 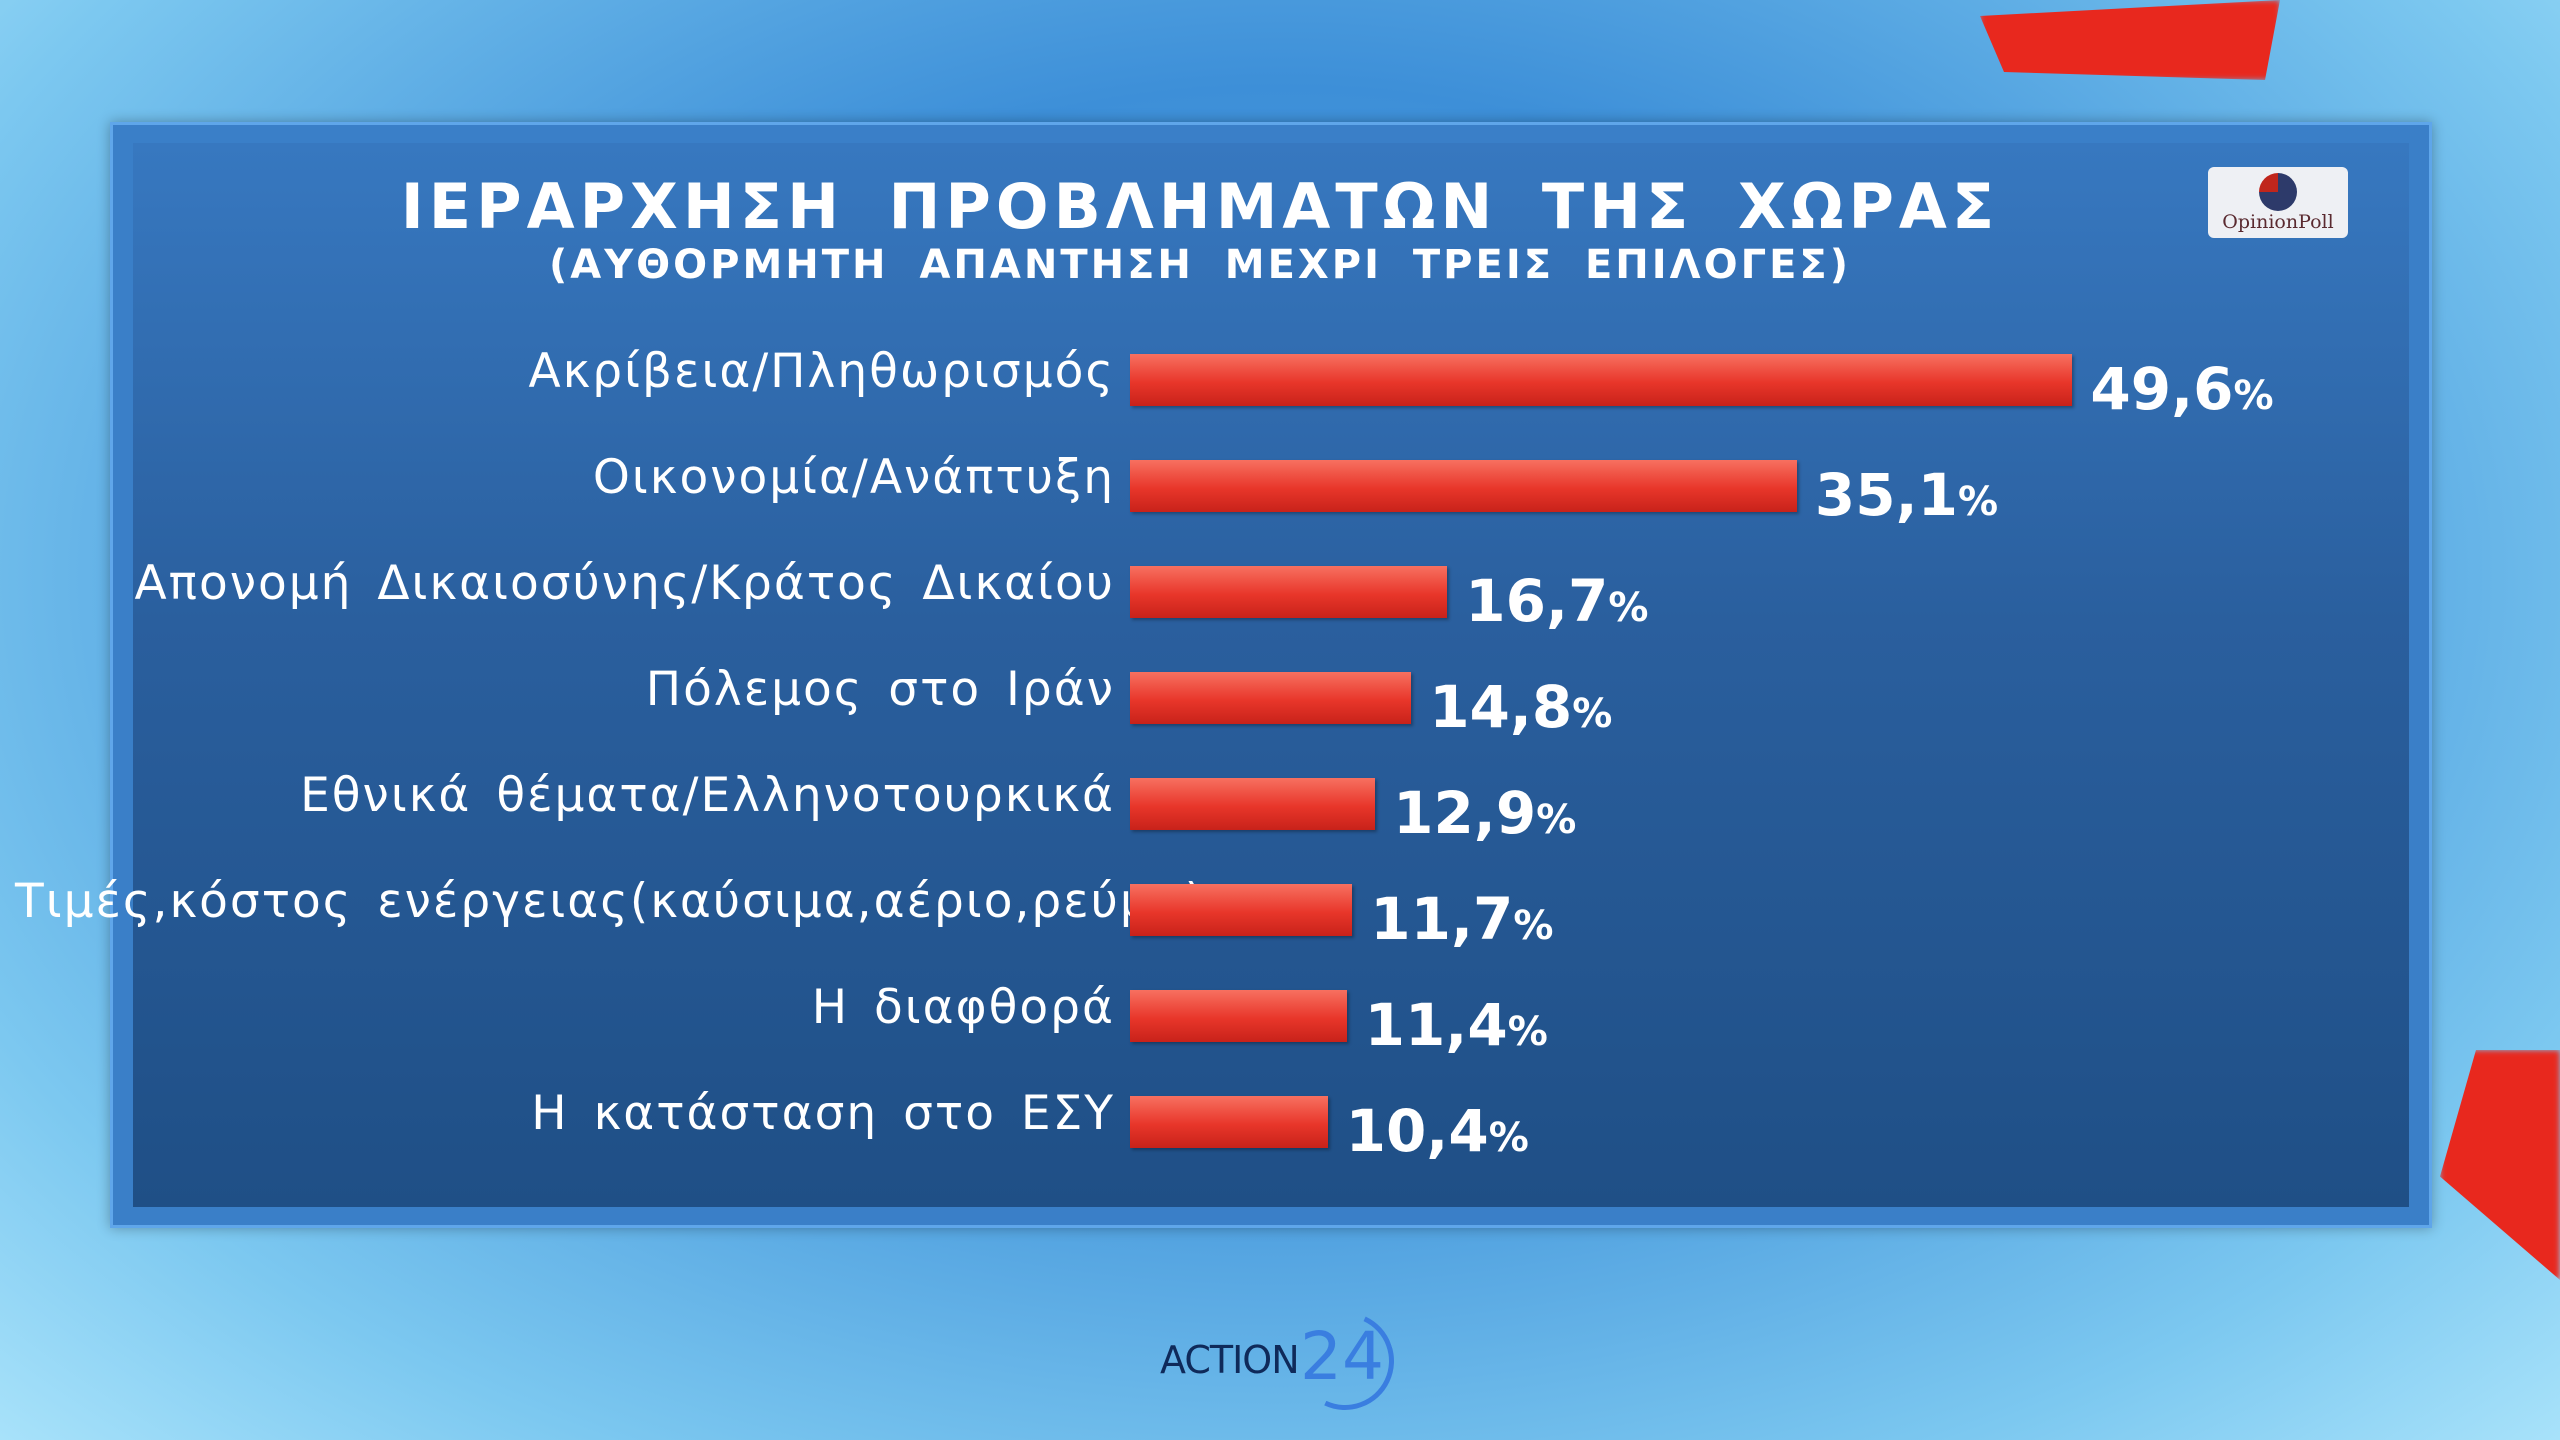 What do you see at coordinates (963, 1007) in the screenshot?
I see `category-label: Η διαφθορά` at bounding box center [963, 1007].